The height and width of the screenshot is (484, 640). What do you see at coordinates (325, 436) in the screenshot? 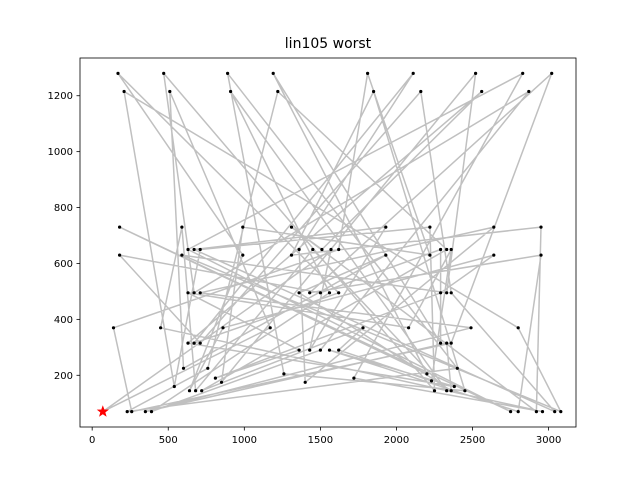
I see `x-axis: 0 500 1000 1500 2000 2500 3000` at bounding box center [325, 436].